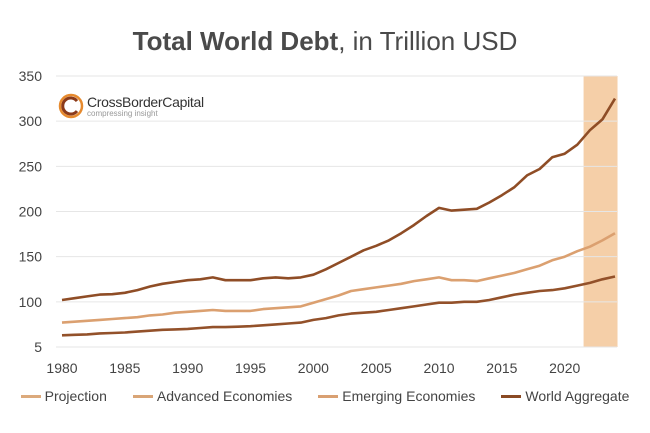 The width and height of the screenshot is (650, 433). What do you see at coordinates (122, 113) in the screenshot?
I see `logo-tagline: compressing insight` at bounding box center [122, 113].